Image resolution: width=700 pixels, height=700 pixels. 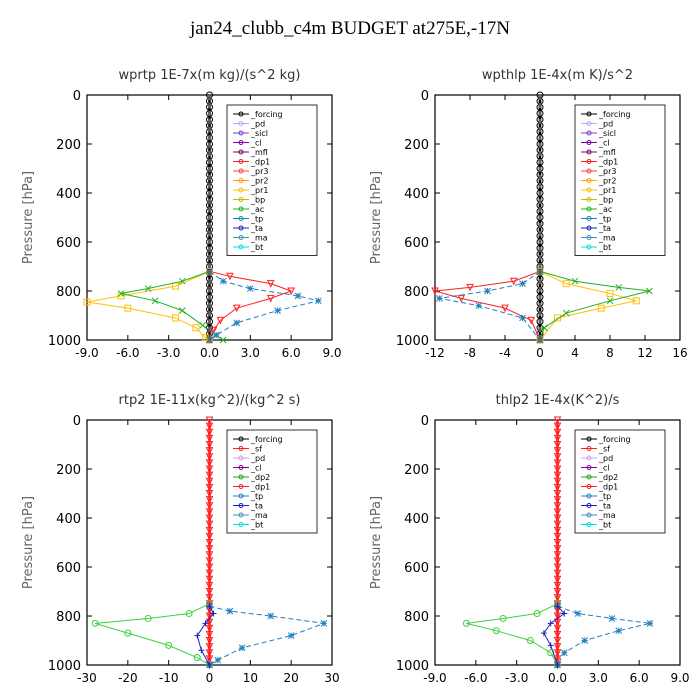 What do you see at coordinates (256, 219) in the screenshot?
I see `legend-entry: _tp` at bounding box center [256, 219].